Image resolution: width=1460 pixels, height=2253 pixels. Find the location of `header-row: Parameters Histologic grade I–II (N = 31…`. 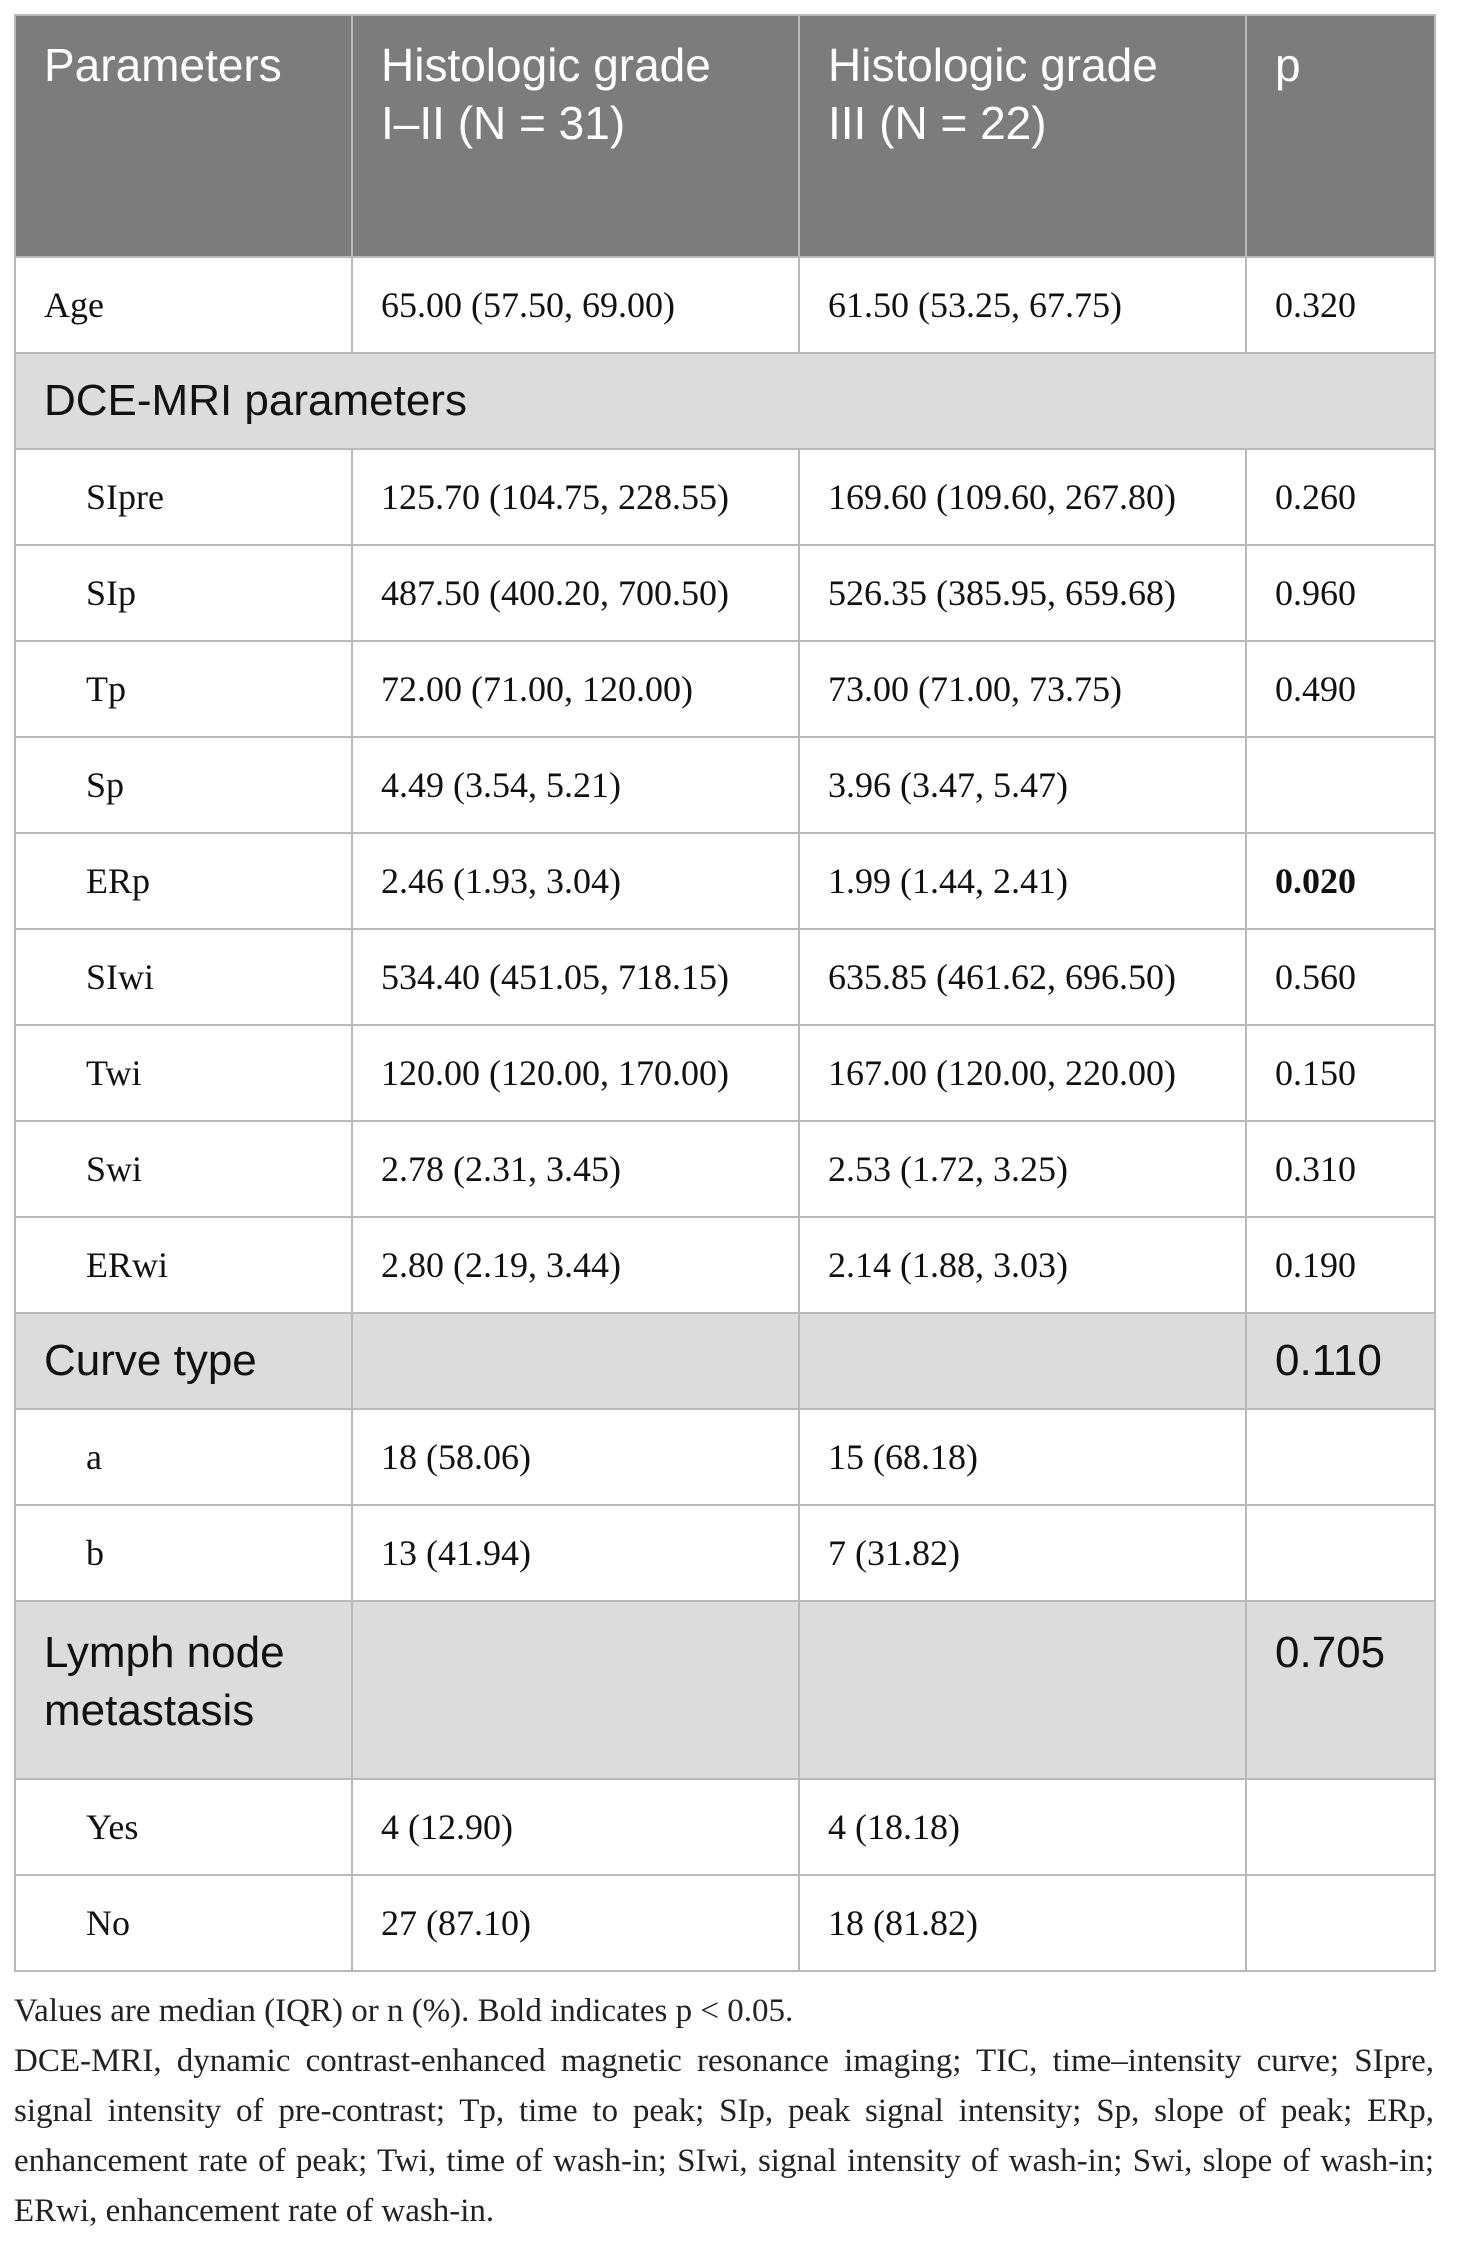

header-row: Parameters Histologic grade I–II (N = 31… is located at coordinates (725, 136).